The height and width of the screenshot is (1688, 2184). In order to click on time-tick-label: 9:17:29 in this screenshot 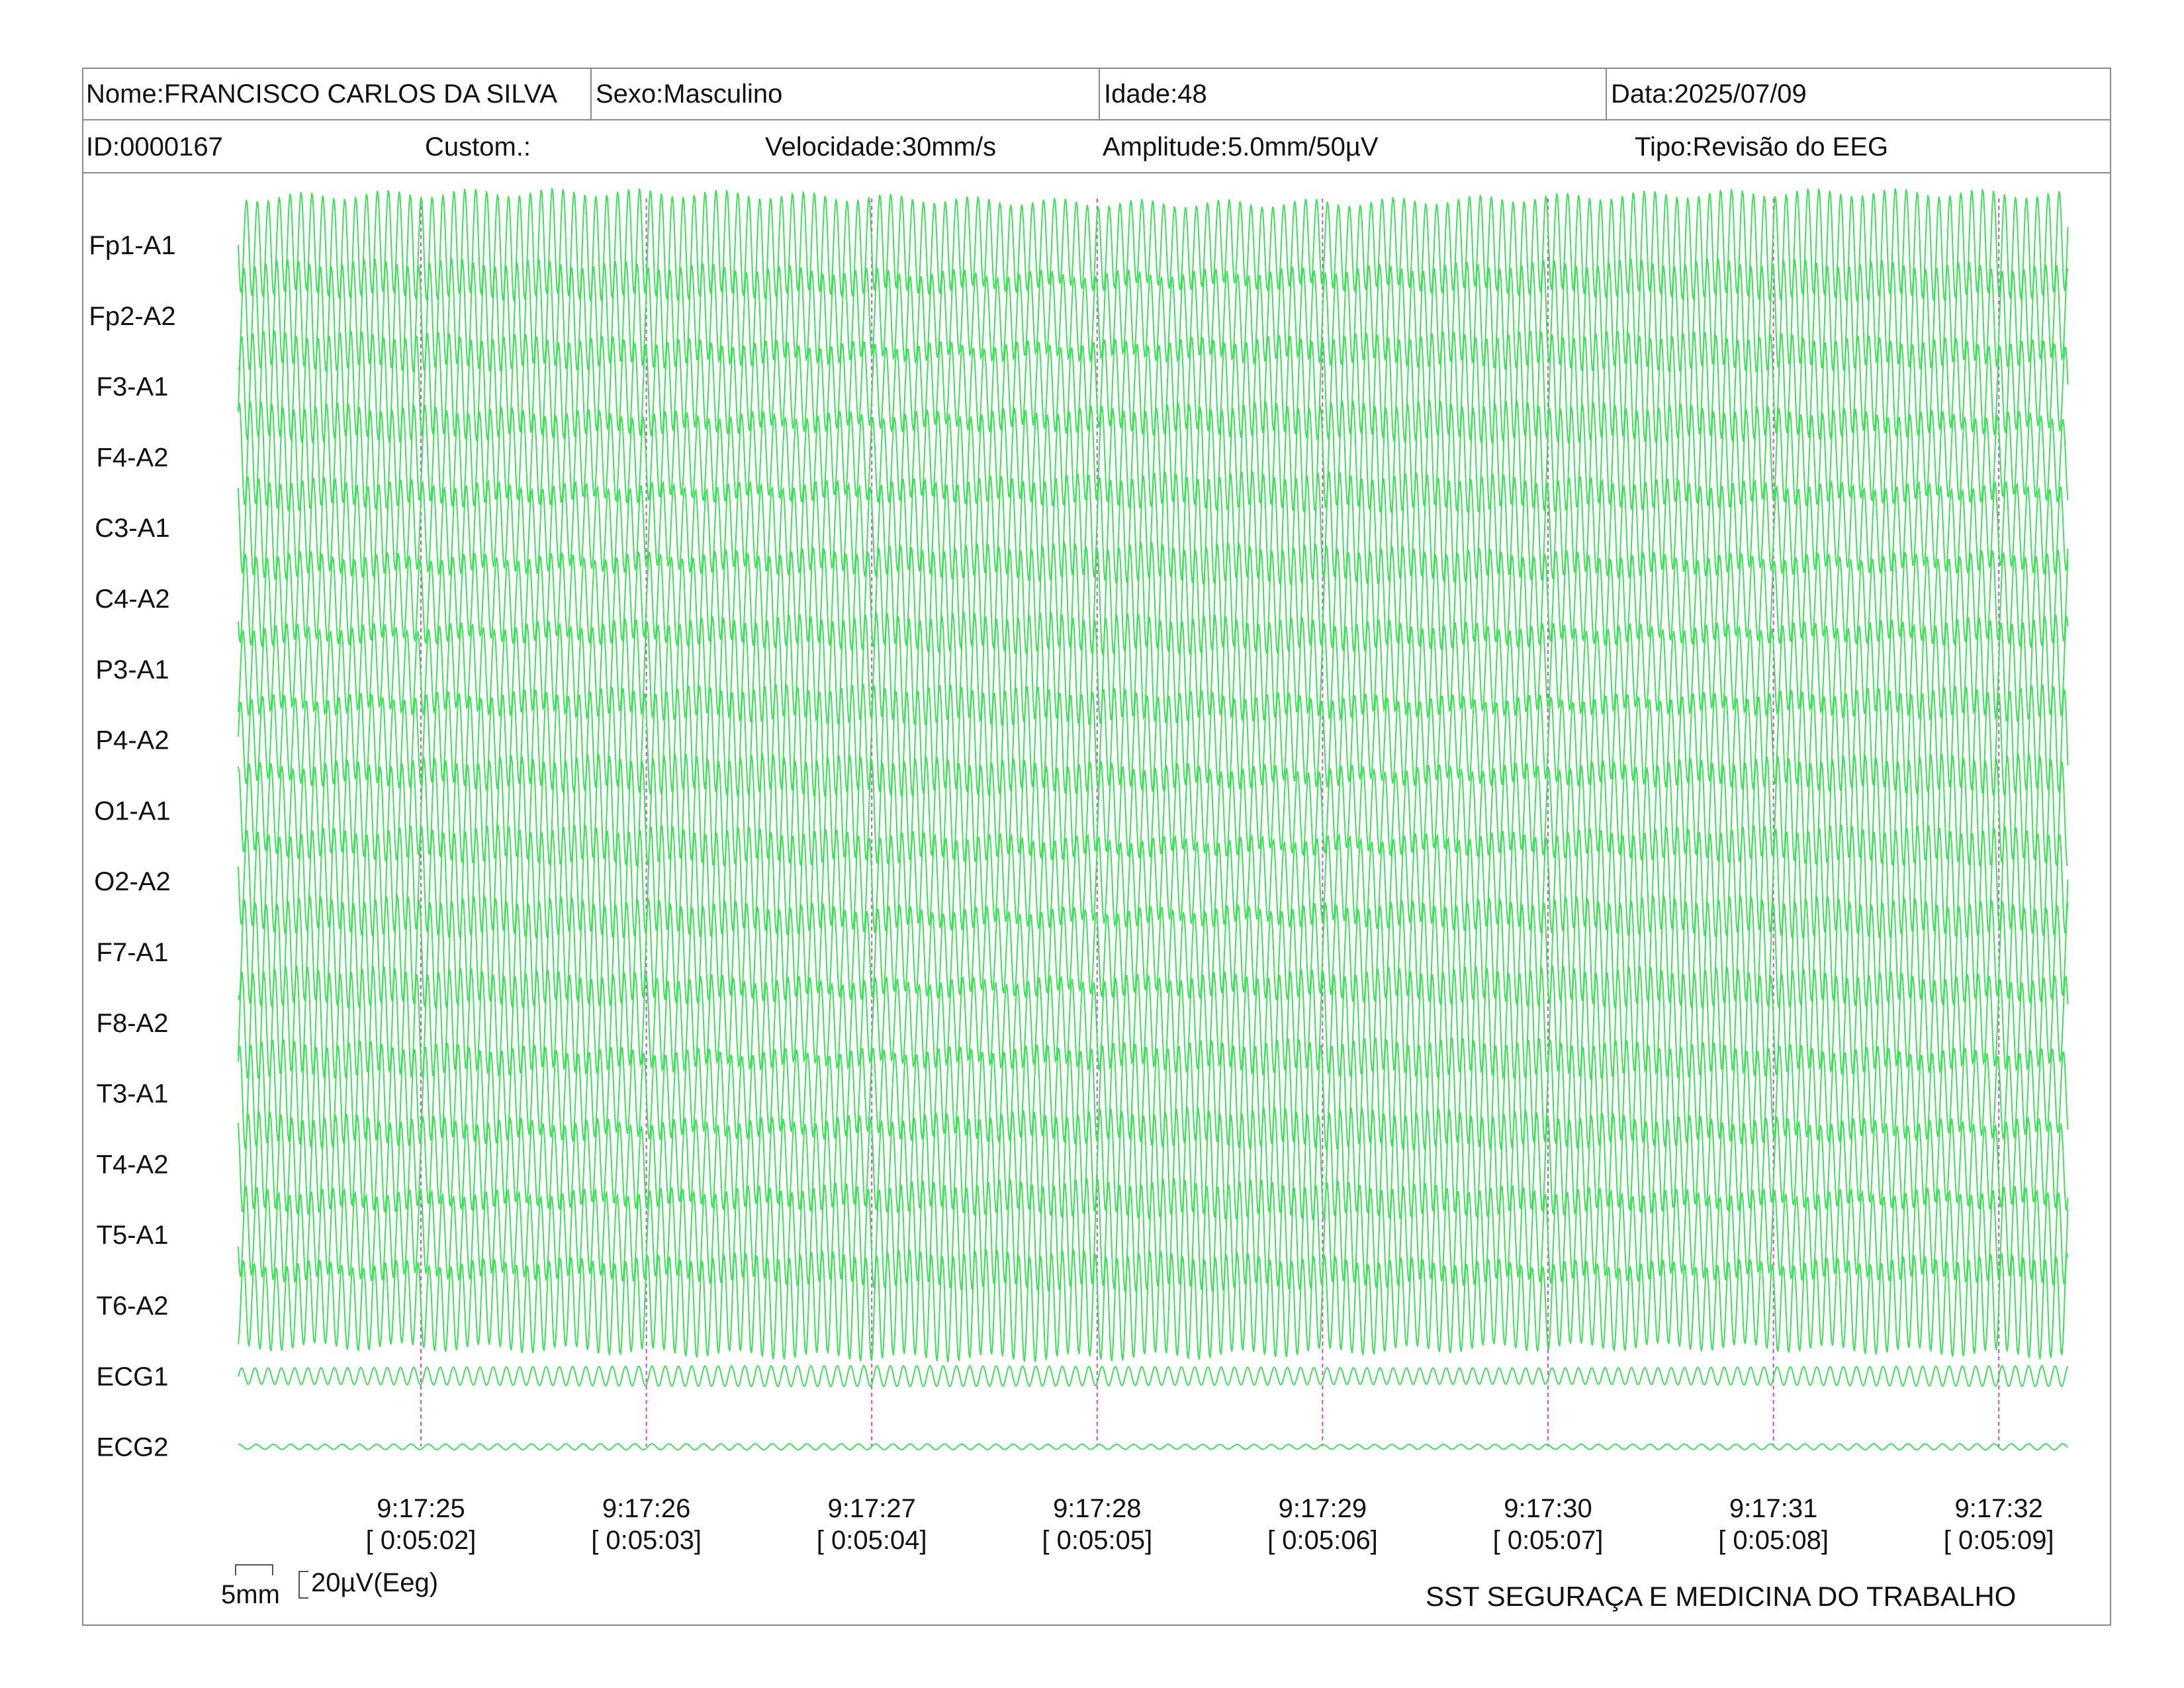, I will do `click(1323, 1508)`.